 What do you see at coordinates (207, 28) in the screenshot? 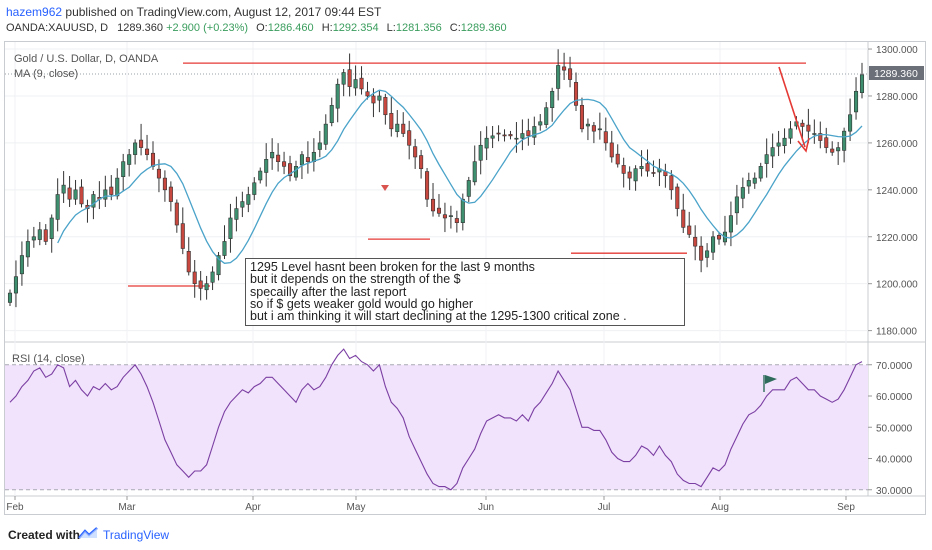
I see `change-value: +2.900 (+0.23%)` at bounding box center [207, 28].